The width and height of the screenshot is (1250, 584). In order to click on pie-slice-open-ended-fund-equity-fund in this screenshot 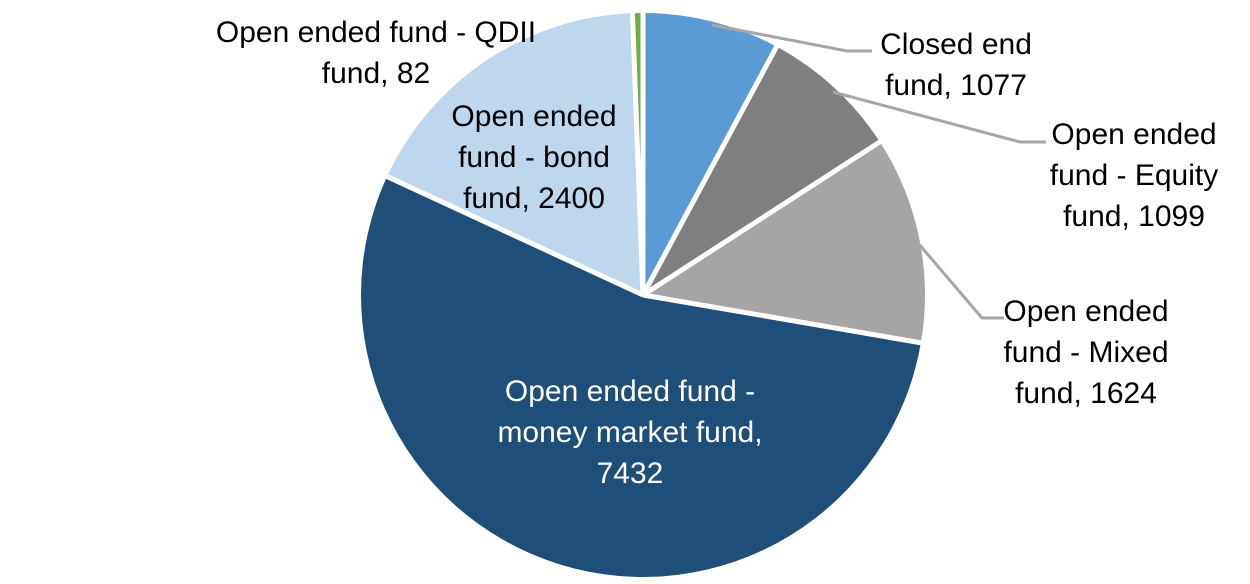, I will do `click(761, 170)`.